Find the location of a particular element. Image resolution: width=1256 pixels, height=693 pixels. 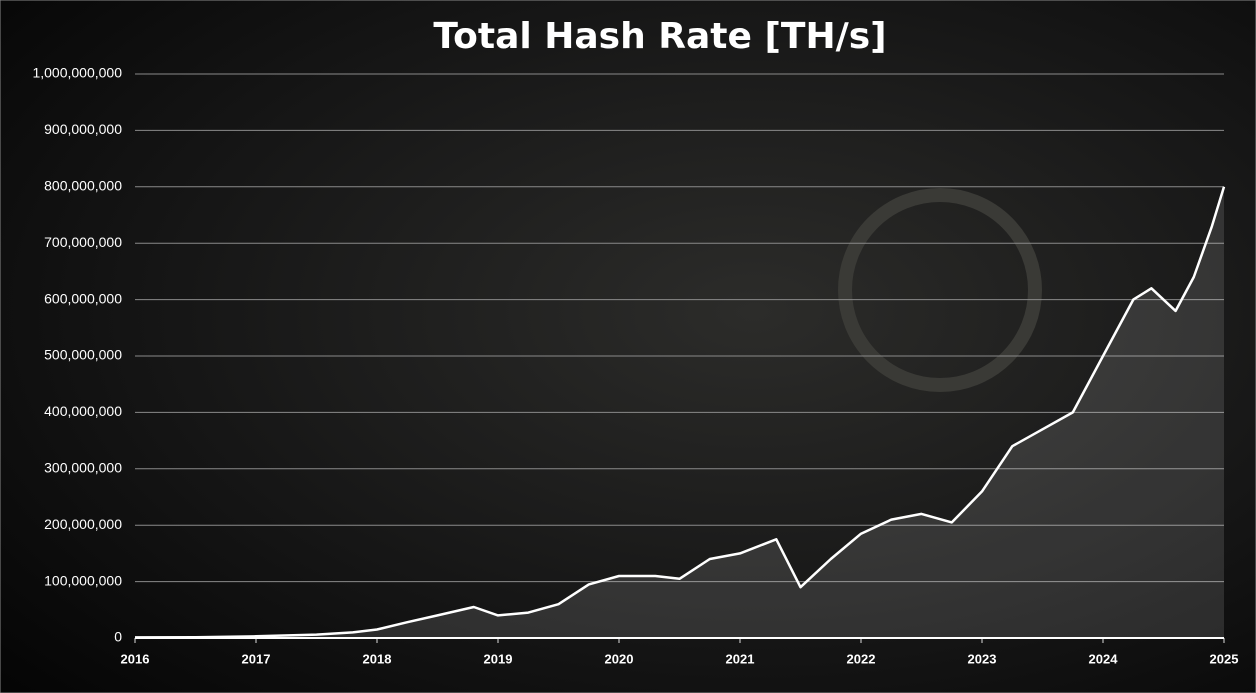

x-tick-label: 2023 is located at coordinates (982, 658).